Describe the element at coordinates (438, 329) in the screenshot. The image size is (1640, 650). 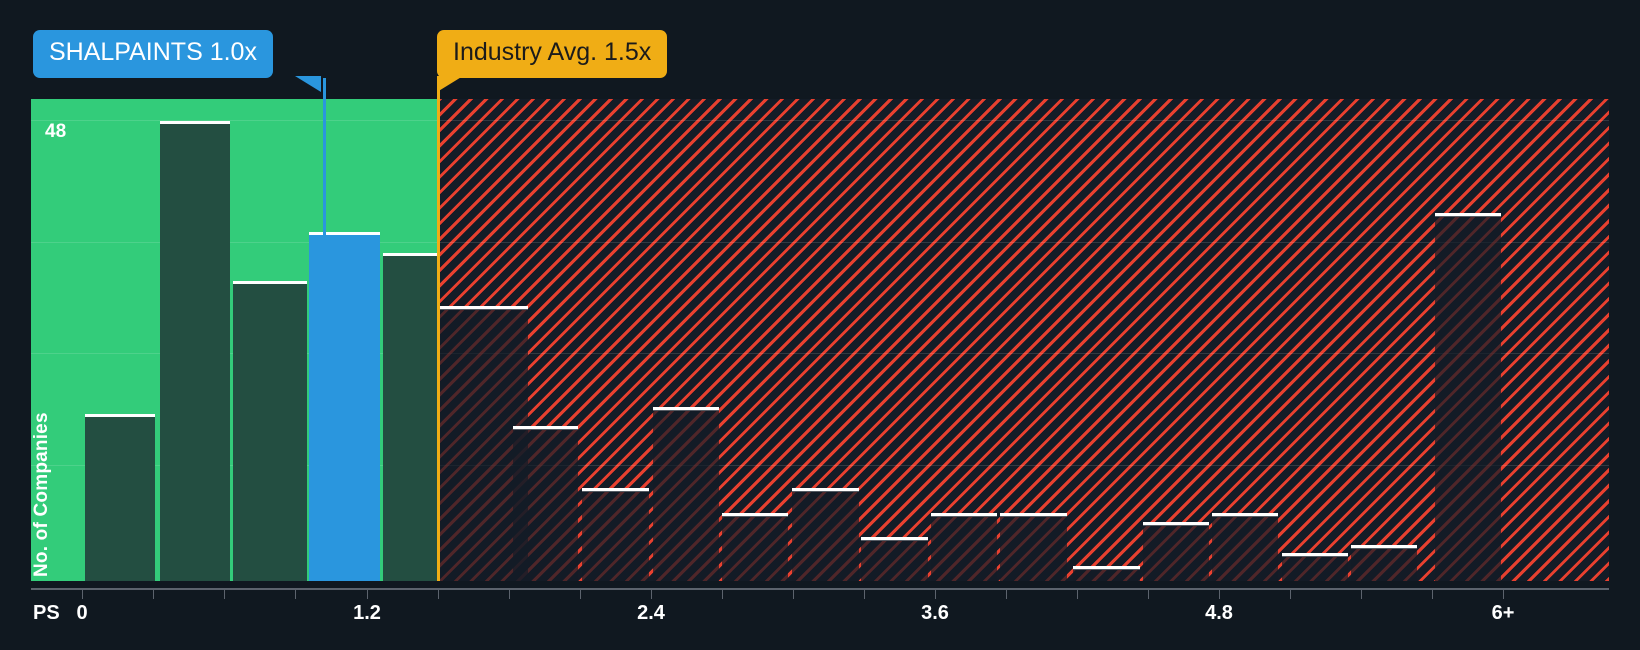
I see `industry-marker-line` at that location.